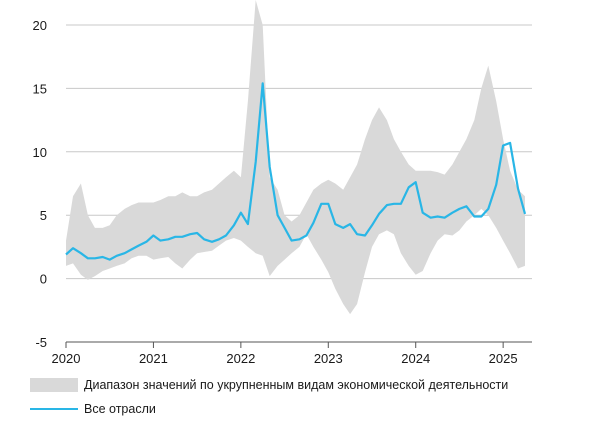 The height and width of the screenshot is (443, 600). What do you see at coordinates (54, 385) in the screenshot?
I see `legend-band-swatch` at bounding box center [54, 385].